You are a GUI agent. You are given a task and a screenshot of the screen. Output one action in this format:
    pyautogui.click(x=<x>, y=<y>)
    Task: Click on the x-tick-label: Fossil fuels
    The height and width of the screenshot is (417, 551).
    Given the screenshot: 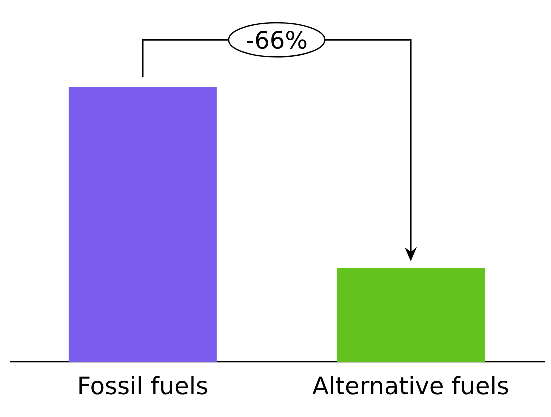 What is the action you would take?
    pyautogui.click(x=144, y=385)
    